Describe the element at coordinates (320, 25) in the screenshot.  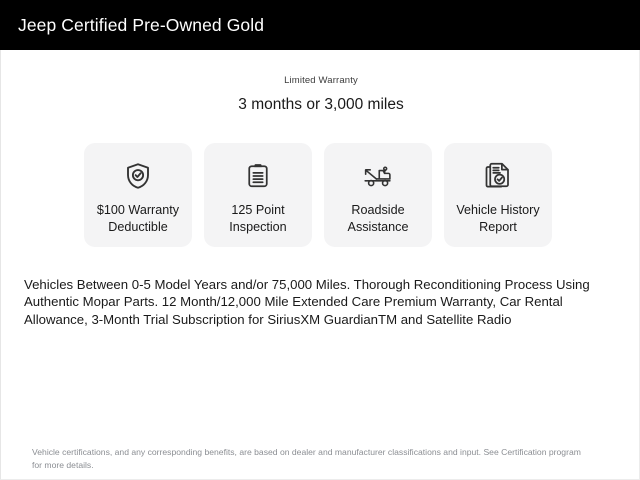
I see `page-header: Jeep Certified Pre-Owned Gold` at that location.